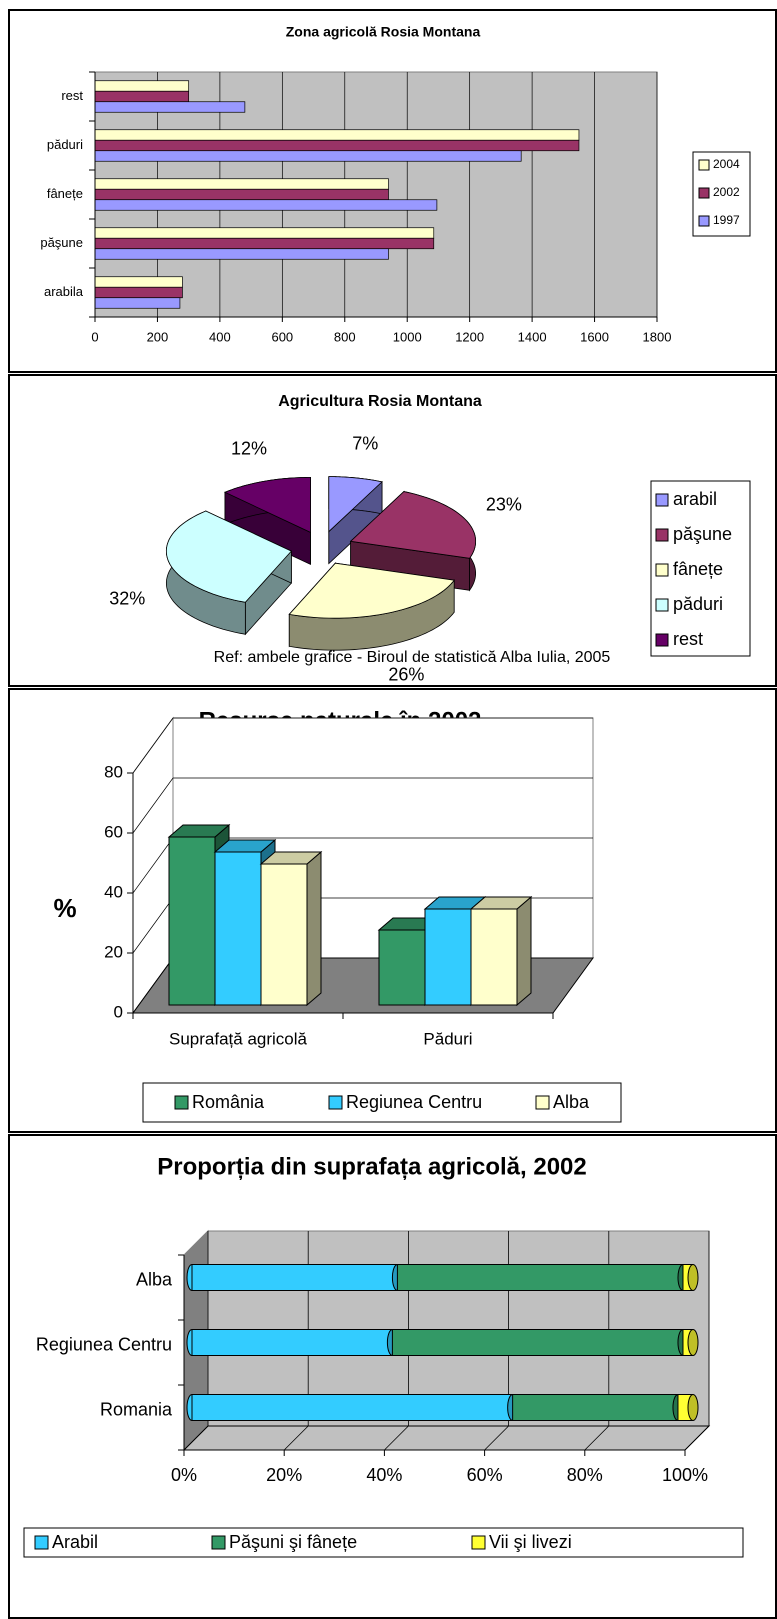  What do you see at coordinates (65, 144) in the screenshot?
I see `y-tick-label: păduri` at bounding box center [65, 144].